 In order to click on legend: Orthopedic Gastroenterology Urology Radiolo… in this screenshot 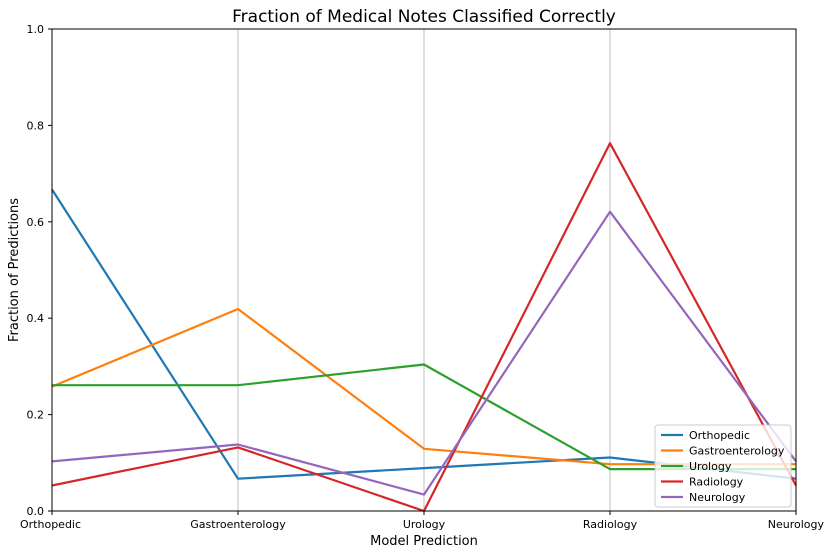, I will do `click(723, 466)`.